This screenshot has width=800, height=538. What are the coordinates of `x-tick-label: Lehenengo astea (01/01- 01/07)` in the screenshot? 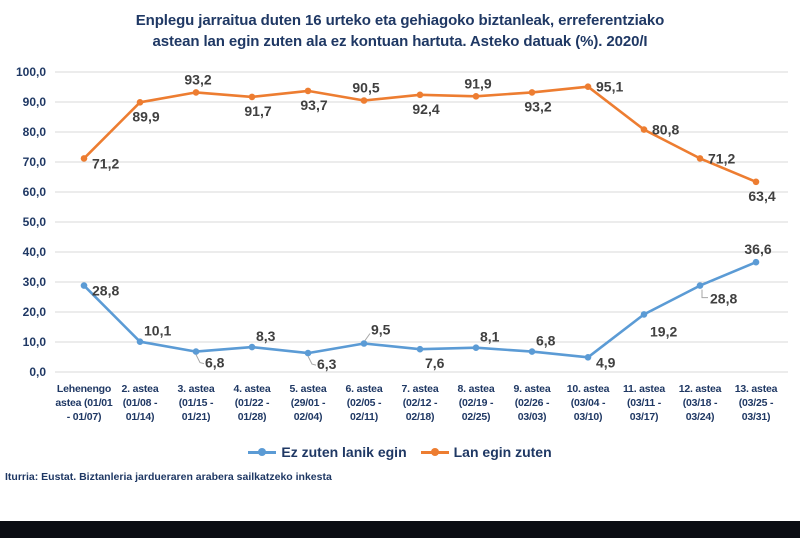 It's located at (84, 403).